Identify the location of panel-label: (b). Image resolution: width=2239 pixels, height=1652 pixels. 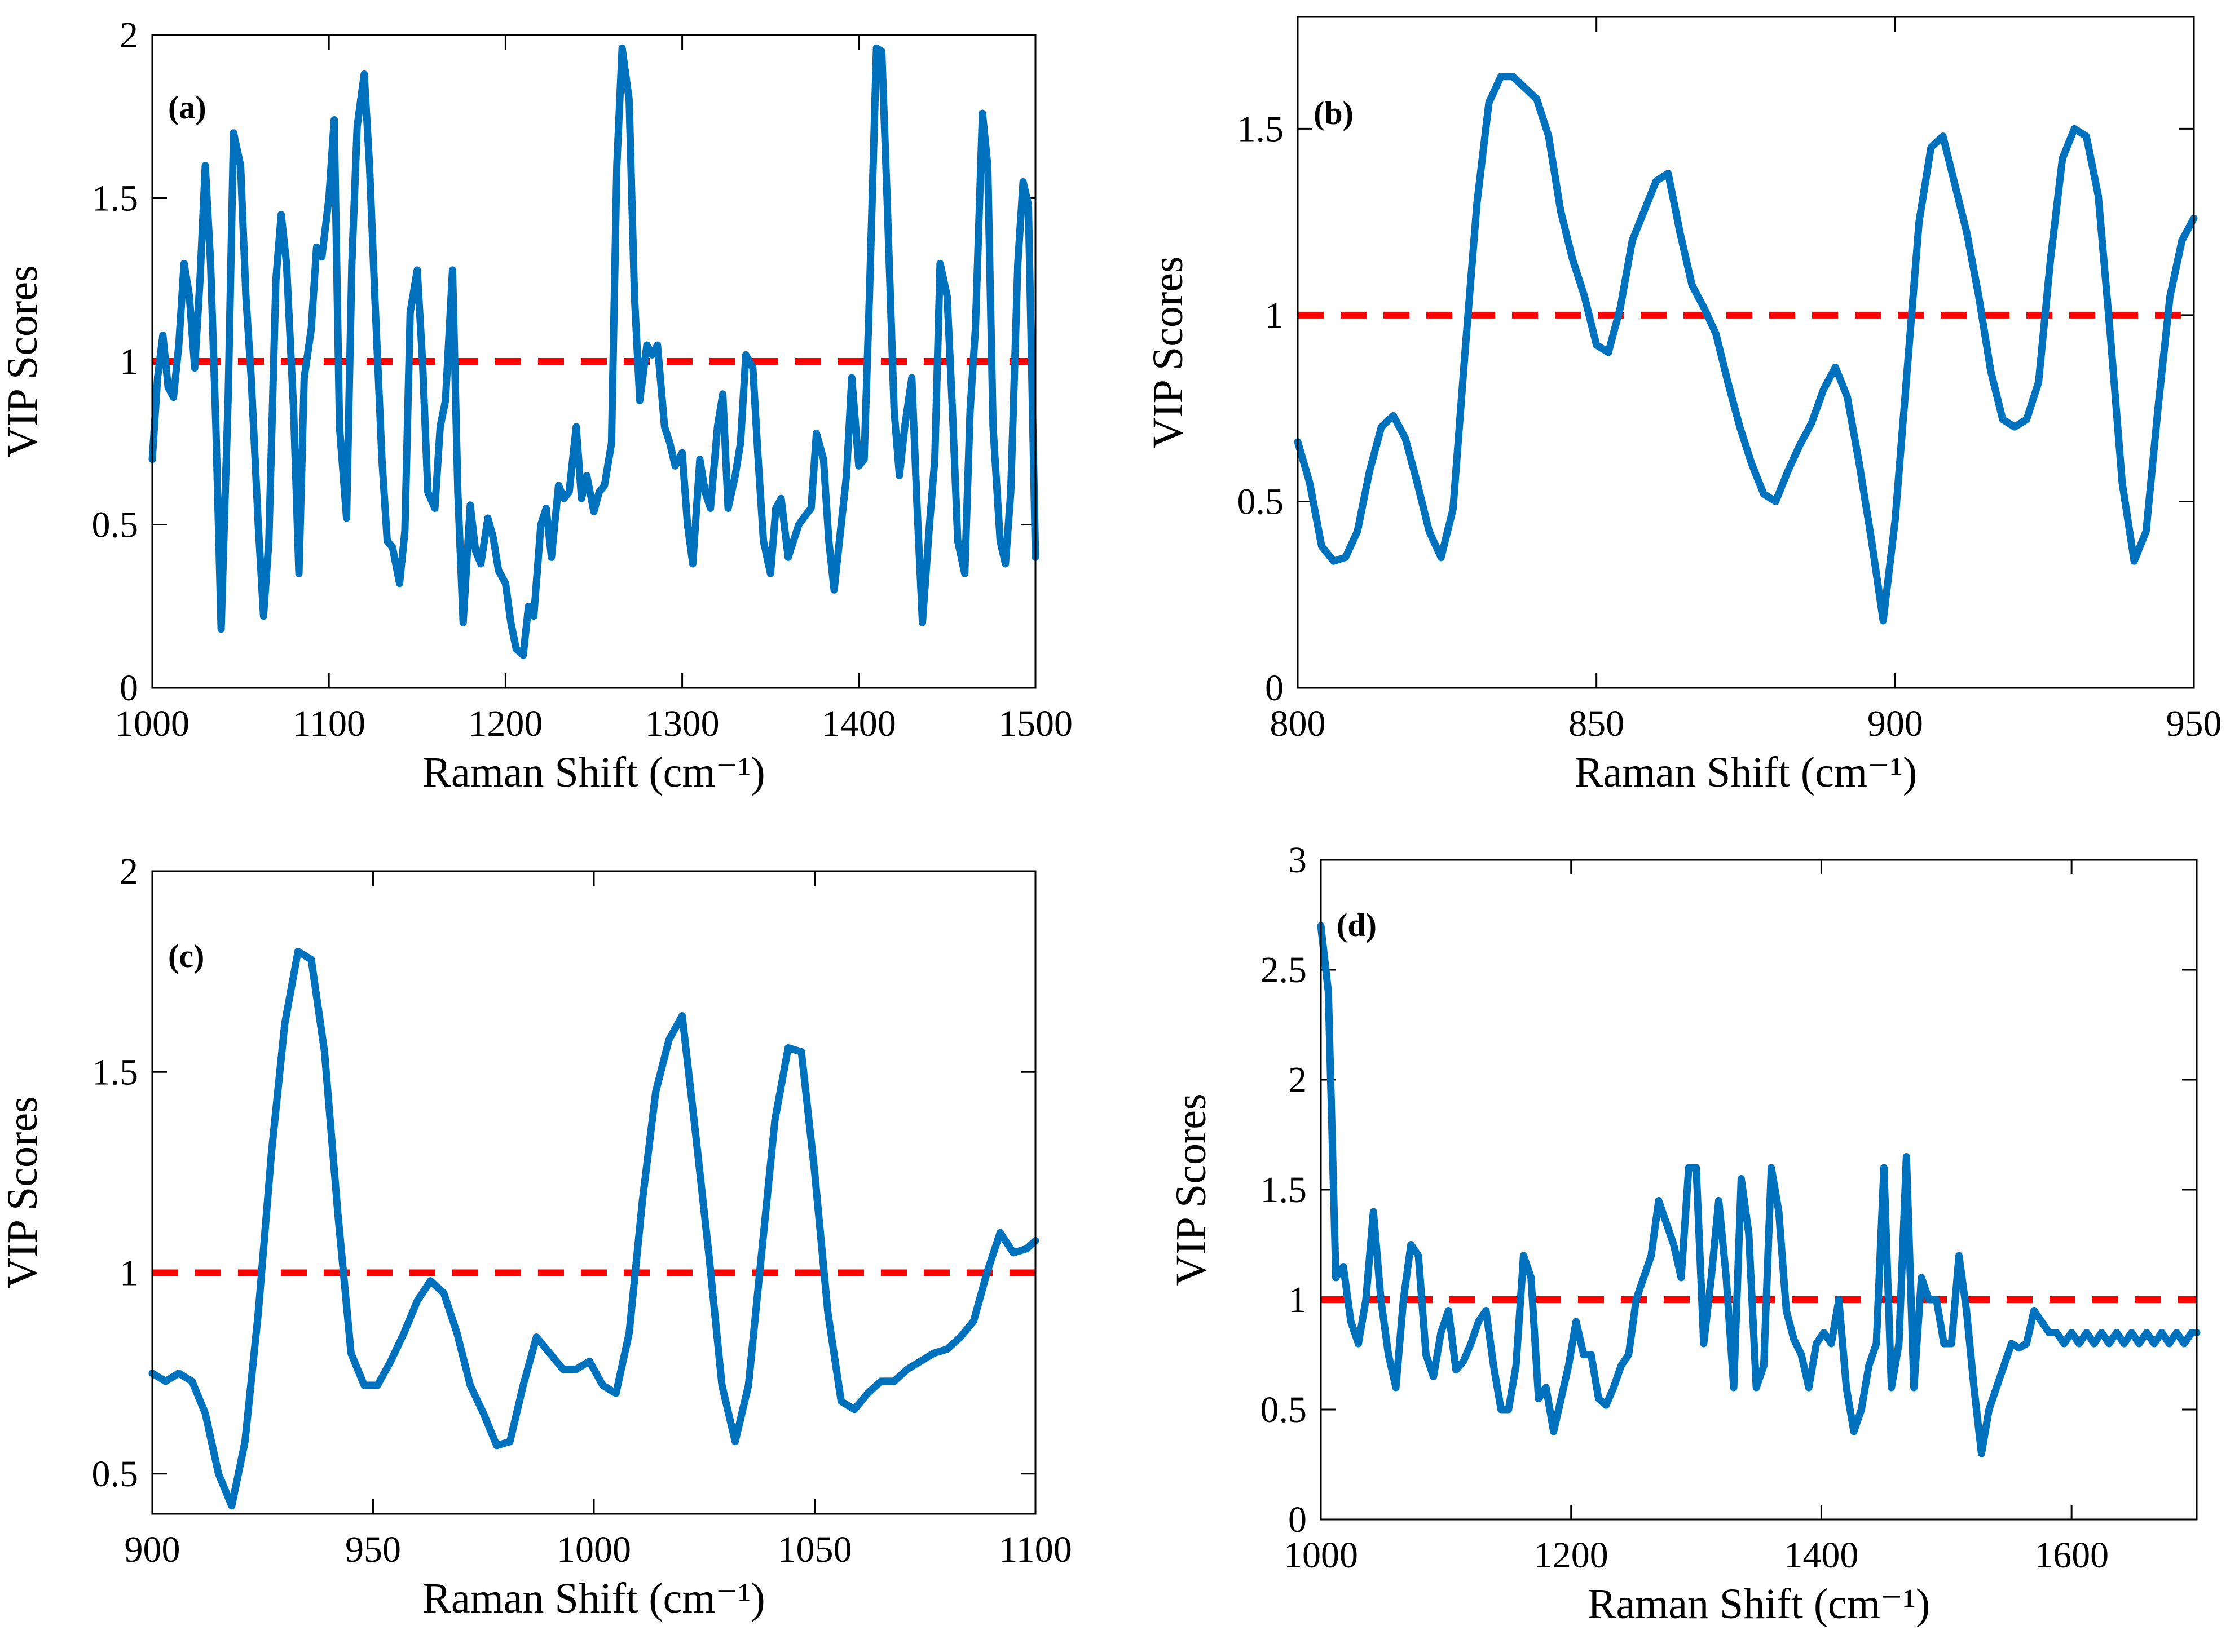
(1334, 113).